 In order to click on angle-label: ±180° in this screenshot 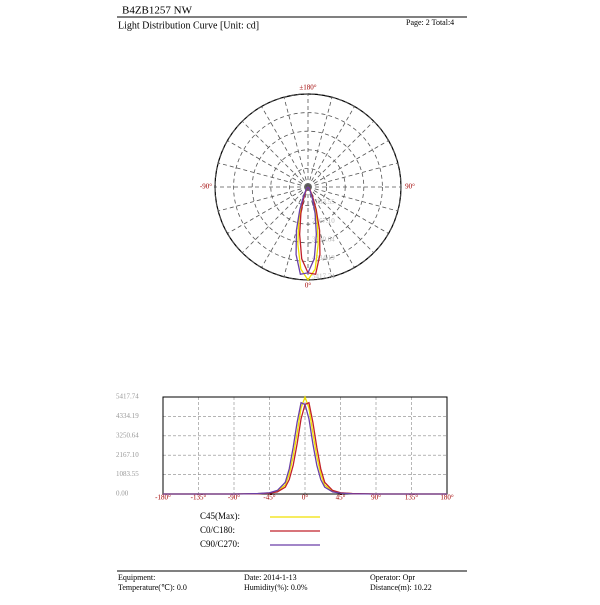, I will do `click(307, 88)`.